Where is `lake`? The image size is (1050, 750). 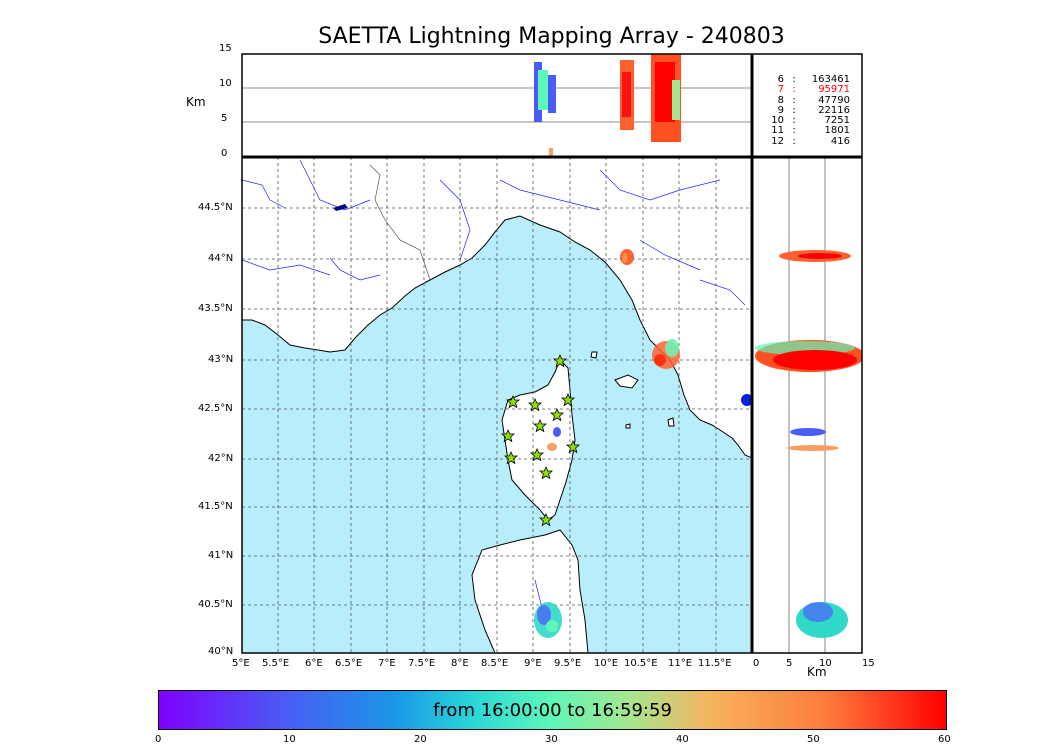 lake is located at coordinates (340, 207).